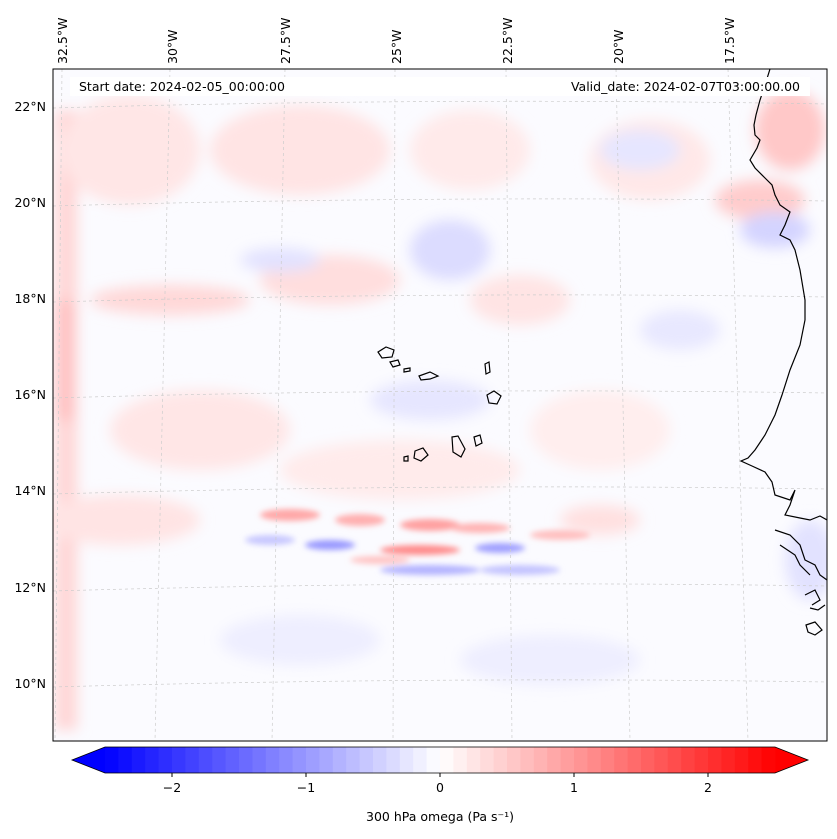 This screenshot has height=839, width=837. What do you see at coordinates (440, 816) in the screenshot?
I see `colorbar-label: 300 hPa omega (Pa s⁻¹)` at bounding box center [440, 816].